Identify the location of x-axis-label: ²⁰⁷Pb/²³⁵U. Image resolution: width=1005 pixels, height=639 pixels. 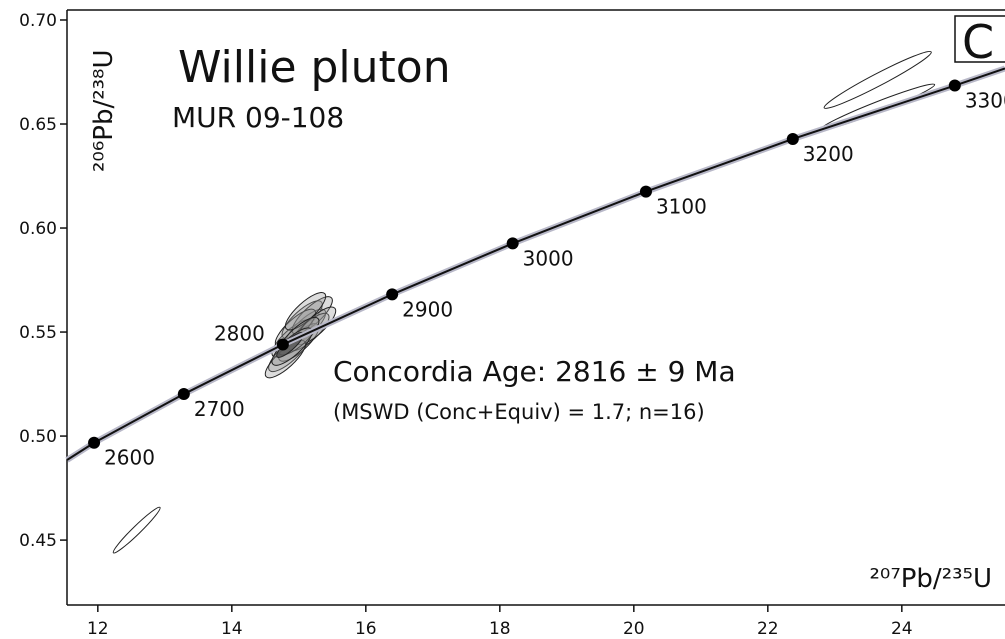
(930, 579).